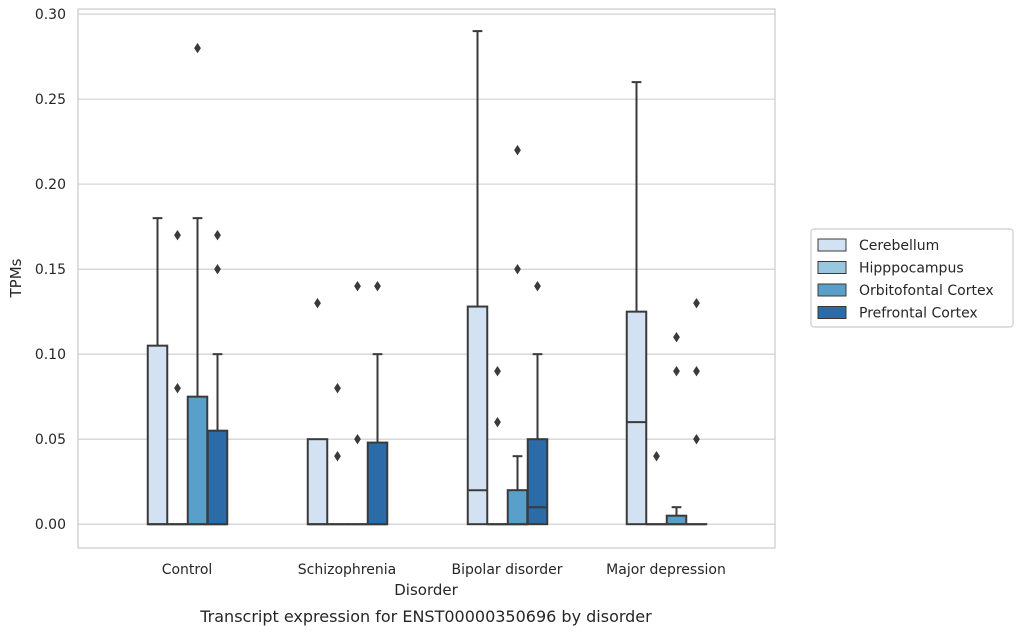 The height and width of the screenshot is (634, 1023). What do you see at coordinates (50, 525) in the screenshot?
I see `y-tick-label: 0.00` at bounding box center [50, 525].